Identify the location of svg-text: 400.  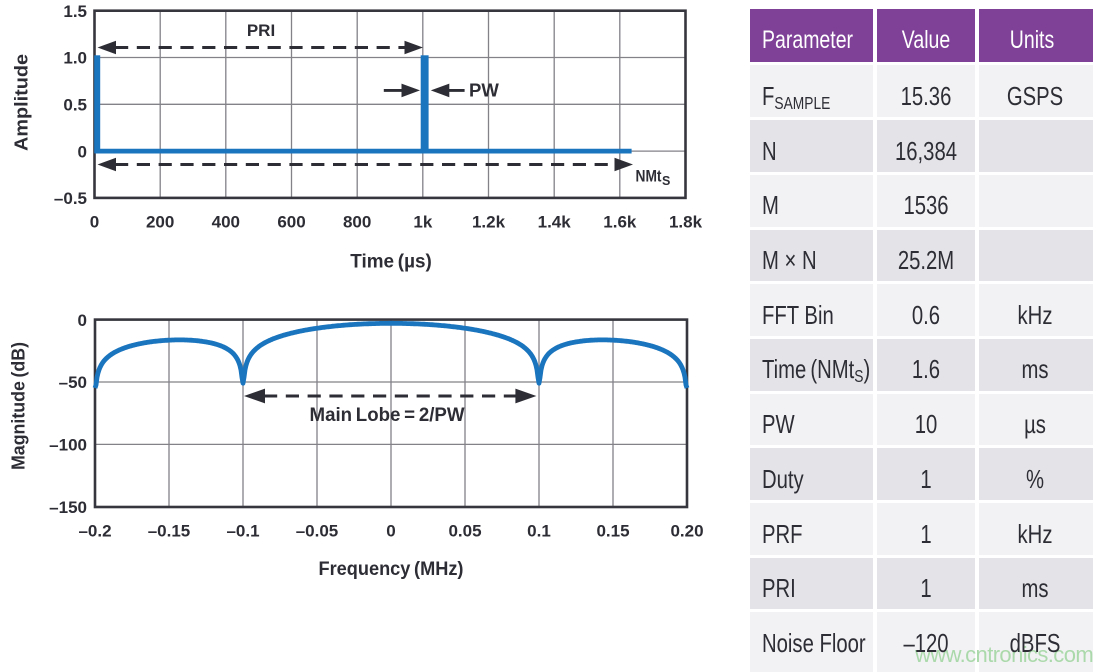
(226, 221).